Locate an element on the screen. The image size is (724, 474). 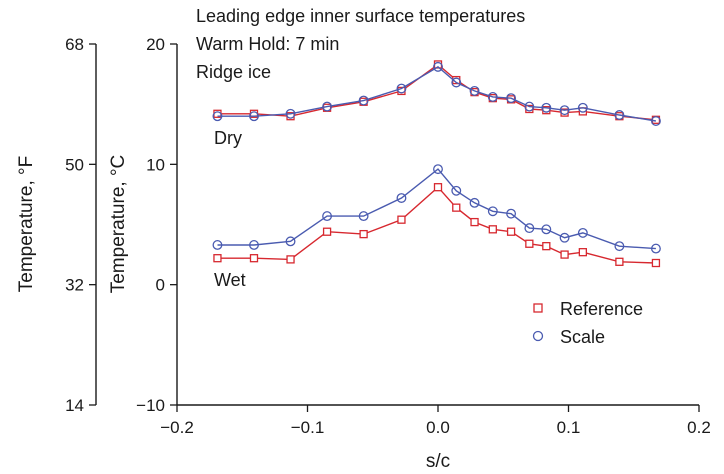
x-axis-title: s/c is located at coordinates (438, 461).